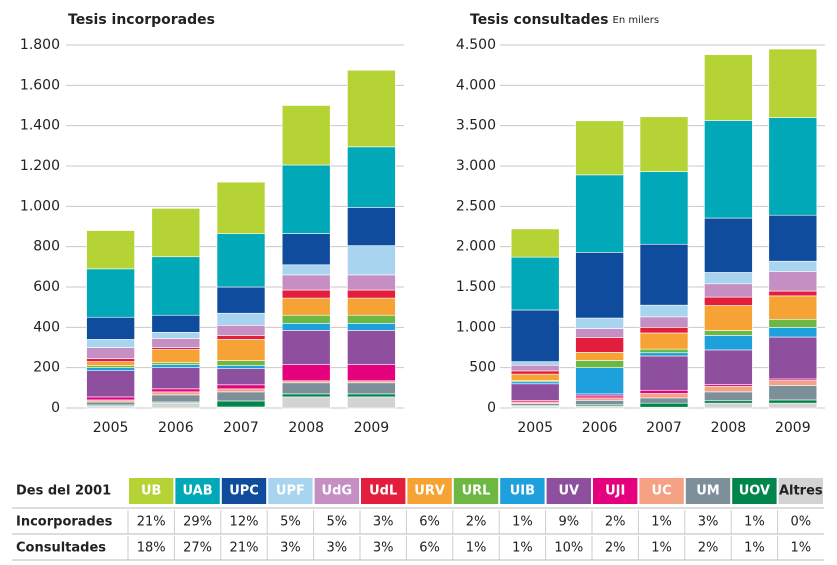 The height and width of the screenshot is (565, 837). I want to click on table-header: Des del 2001, so click(63, 491).